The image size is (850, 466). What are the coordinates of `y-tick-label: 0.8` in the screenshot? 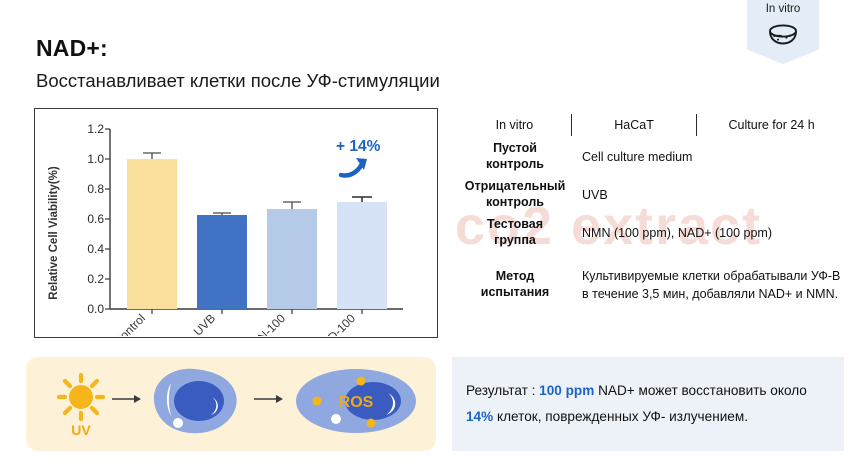 It's located at (95, 189).